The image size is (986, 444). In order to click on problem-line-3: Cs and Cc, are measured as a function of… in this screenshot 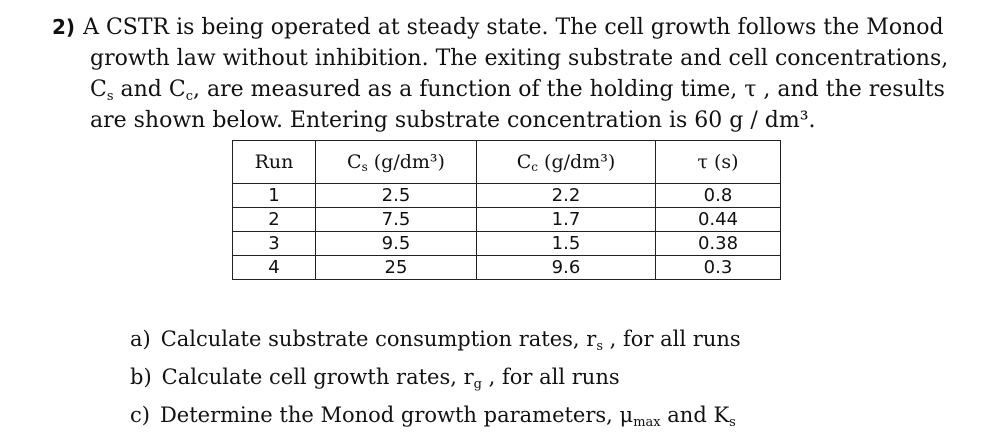, I will do `click(512, 89)`.